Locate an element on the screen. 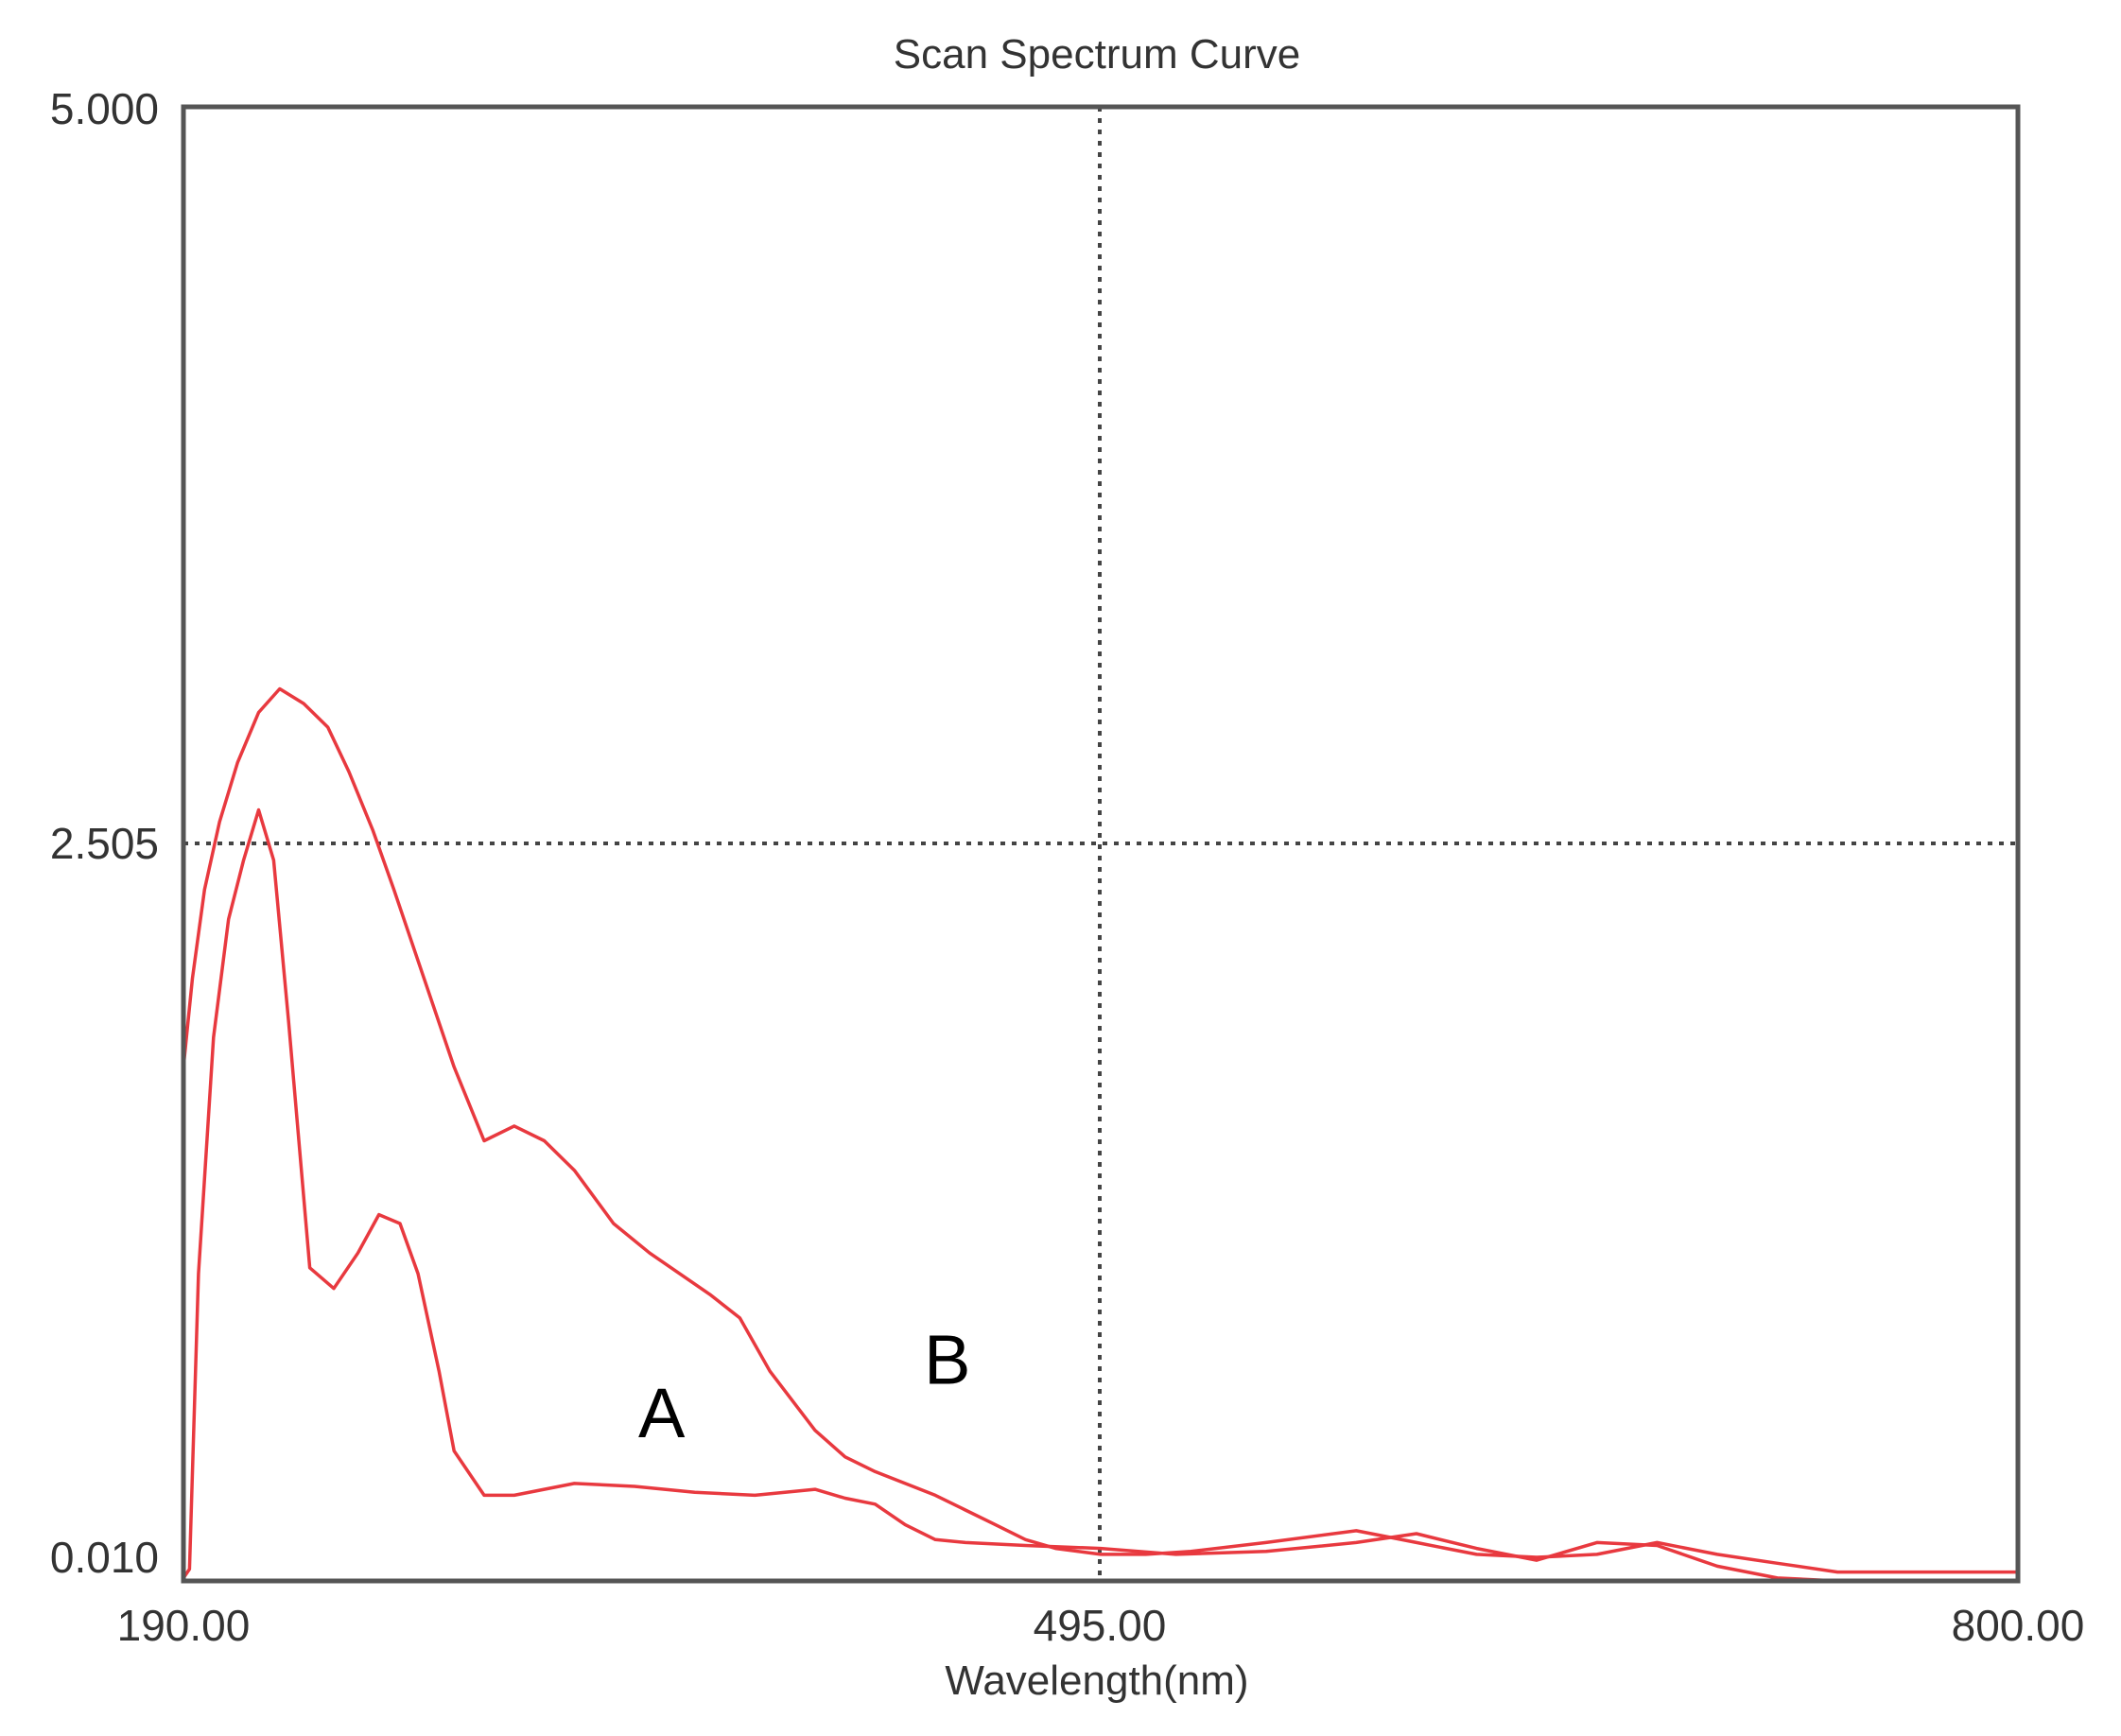 Image resolution: width=2121 pixels, height=1736 pixels. x-tick-label: 800.00 is located at coordinates (2018, 1625).